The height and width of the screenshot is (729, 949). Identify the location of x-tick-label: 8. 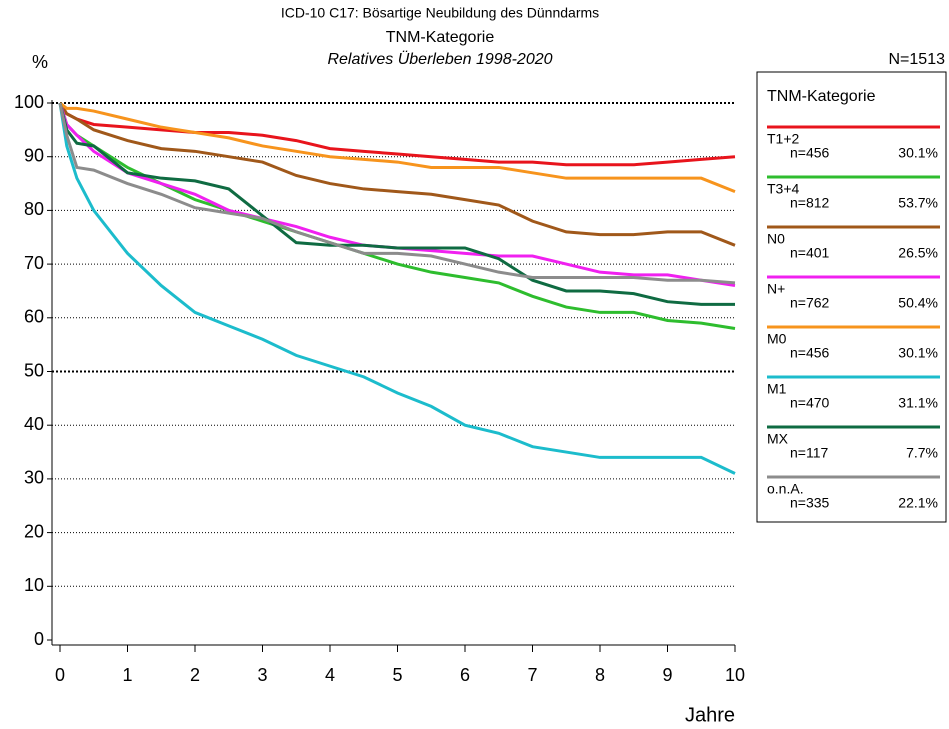
(600, 675).